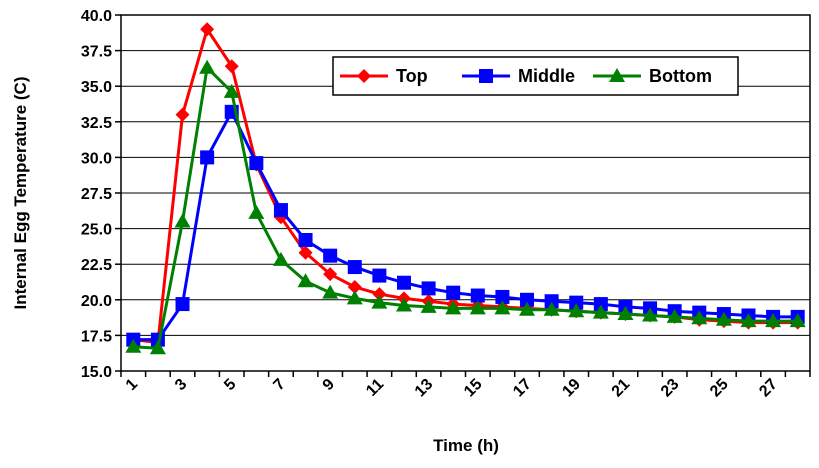 The height and width of the screenshot is (468, 819). Describe the element at coordinates (621, 388) in the screenshot. I see `x-tick-label: 21` at that location.